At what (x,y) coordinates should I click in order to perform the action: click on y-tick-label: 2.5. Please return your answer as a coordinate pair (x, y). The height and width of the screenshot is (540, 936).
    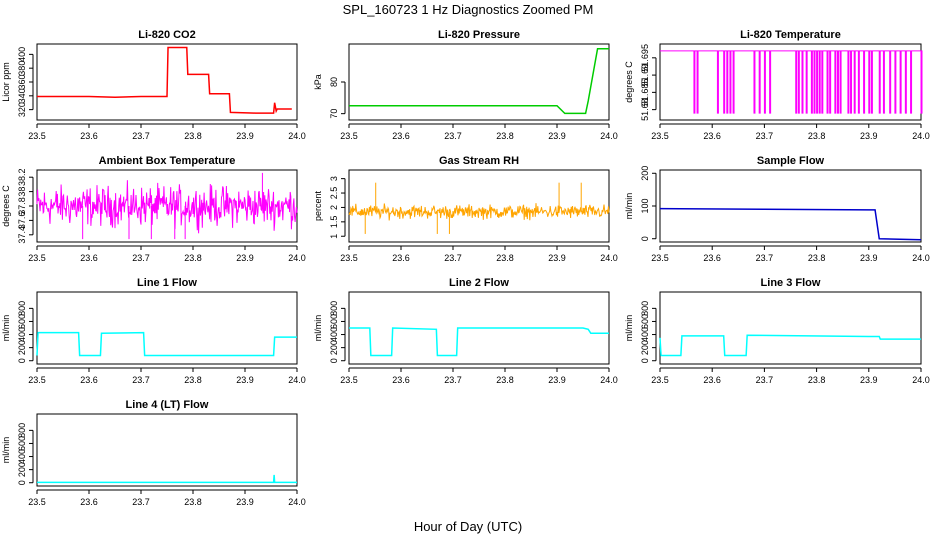
    Looking at the image, I should click on (334, 193).